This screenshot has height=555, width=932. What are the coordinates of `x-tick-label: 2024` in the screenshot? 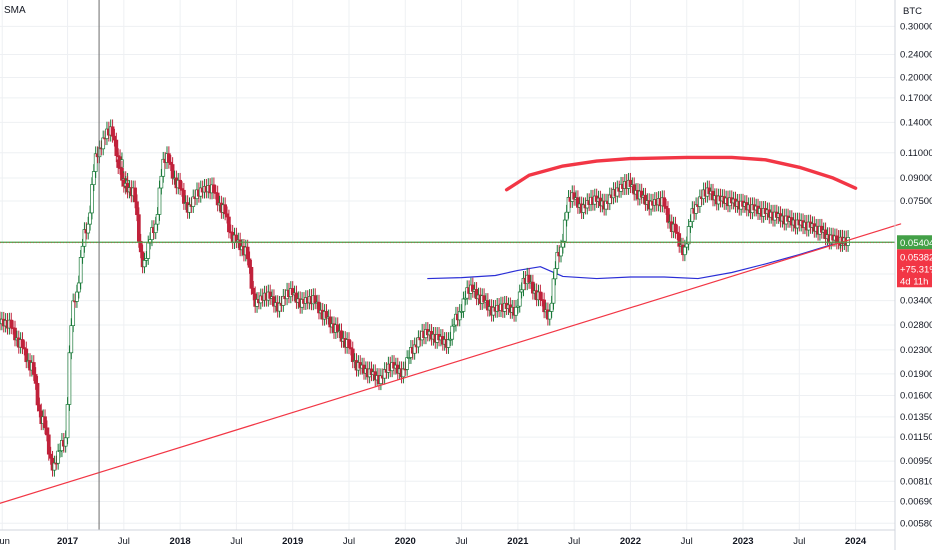 It's located at (856, 541).